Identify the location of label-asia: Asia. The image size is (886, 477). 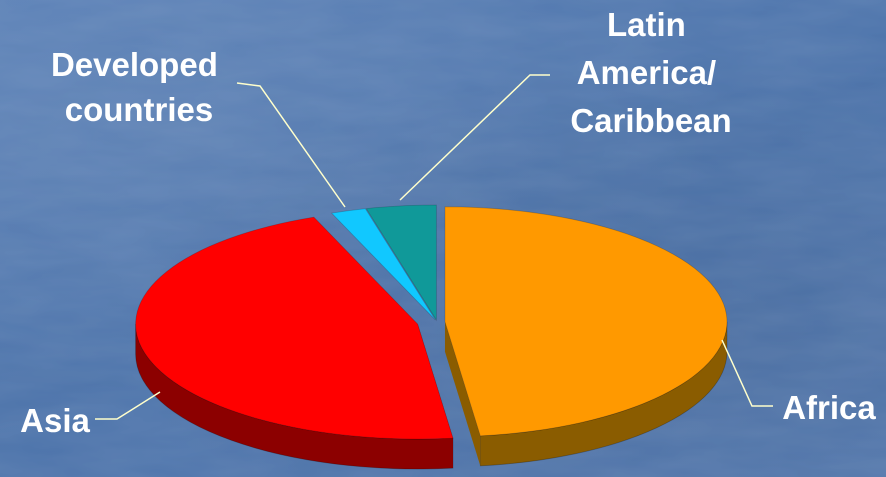
(90, 415).